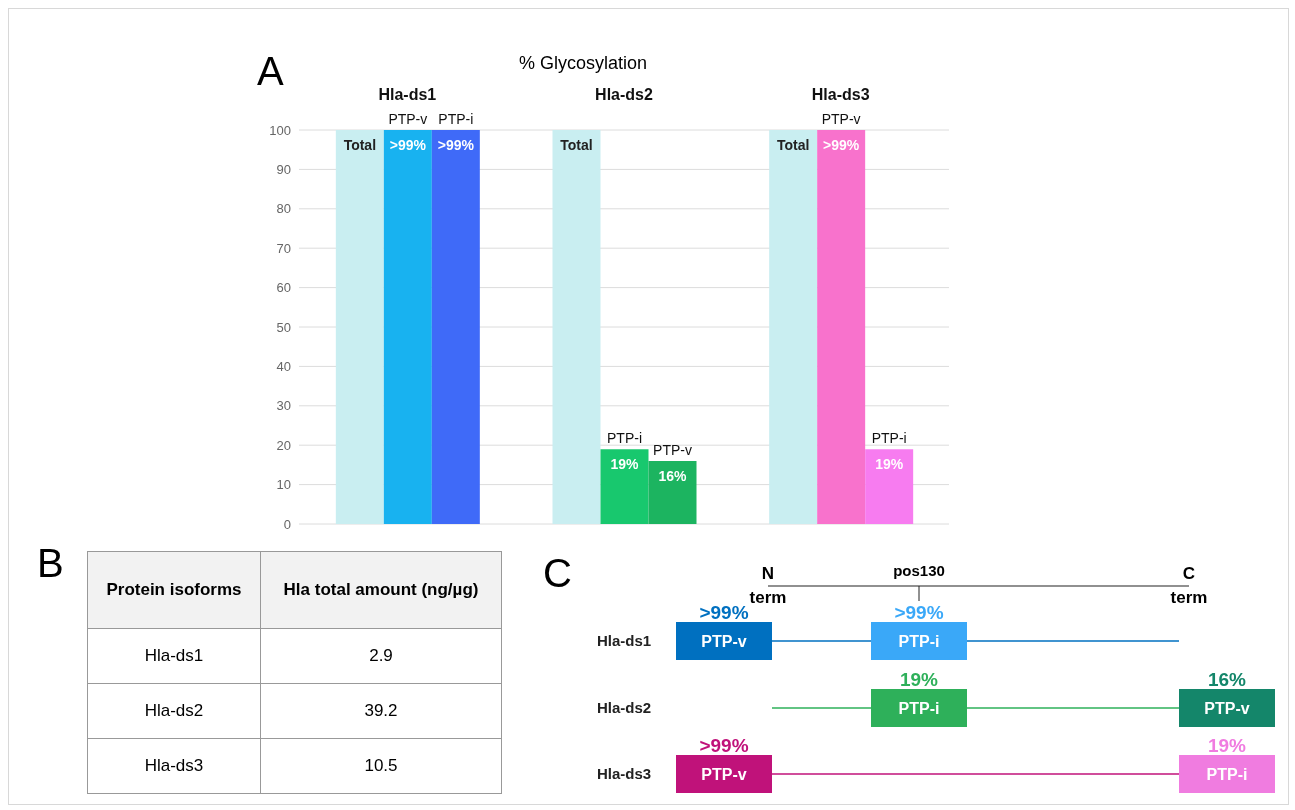 The image size is (1295, 810). Describe the element at coordinates (283, 485) in the screenshot. I see `y-tick-label: 10` at that location.